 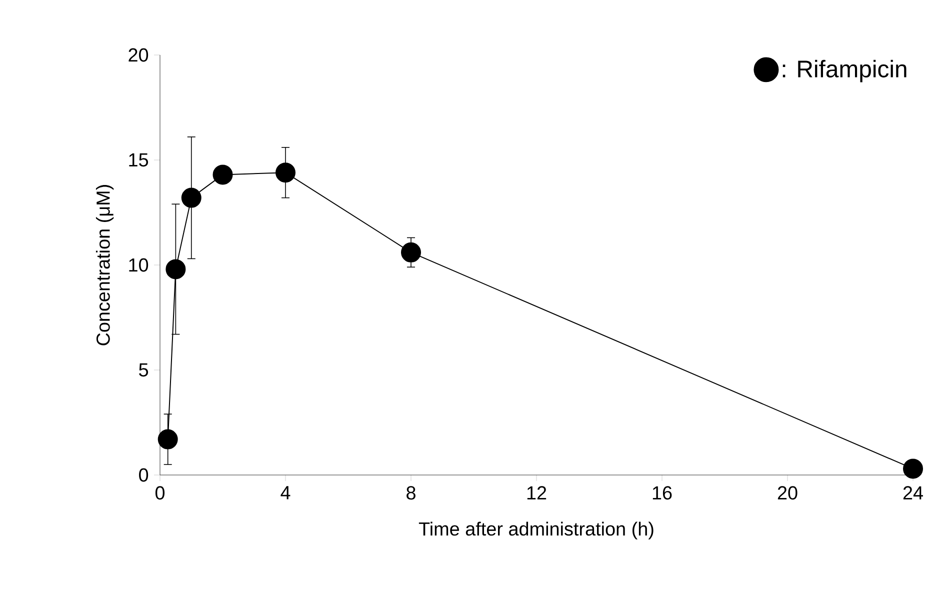 What do you see at coordinates (160, 493) in the screenshot?
I see `x-tick-label: 0` at bounding box center [160, 493].